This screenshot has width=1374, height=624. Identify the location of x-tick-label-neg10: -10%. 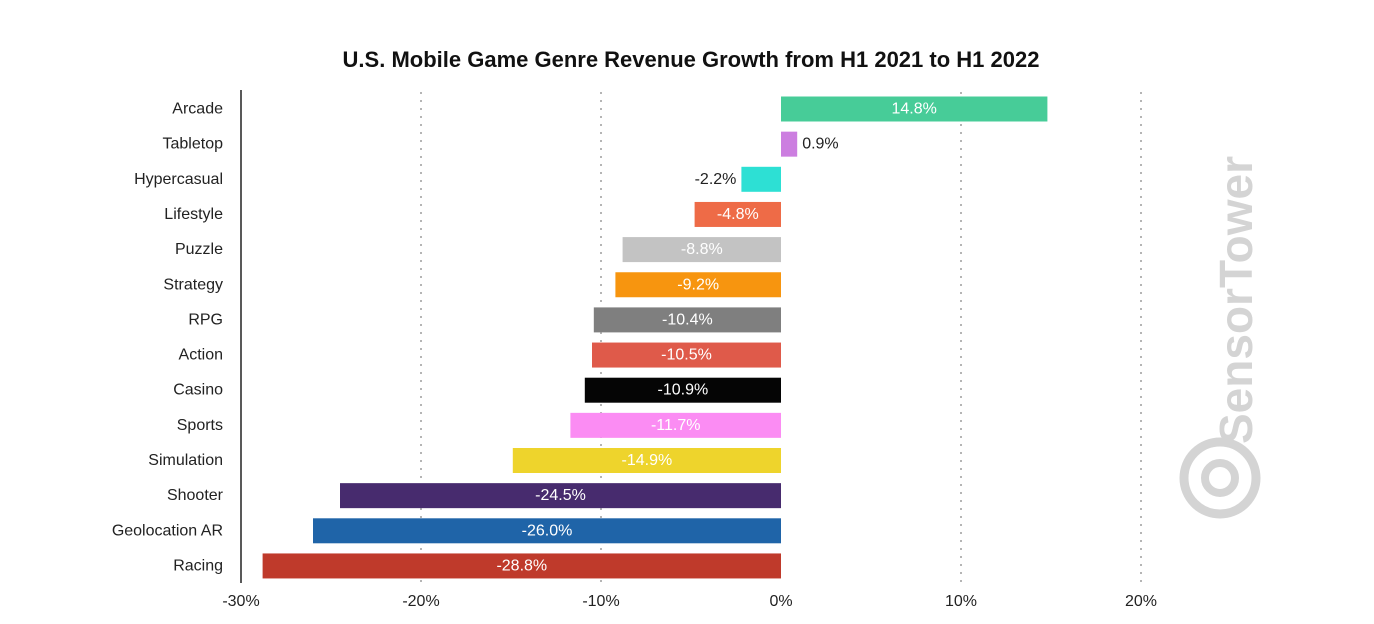
(600, 601).